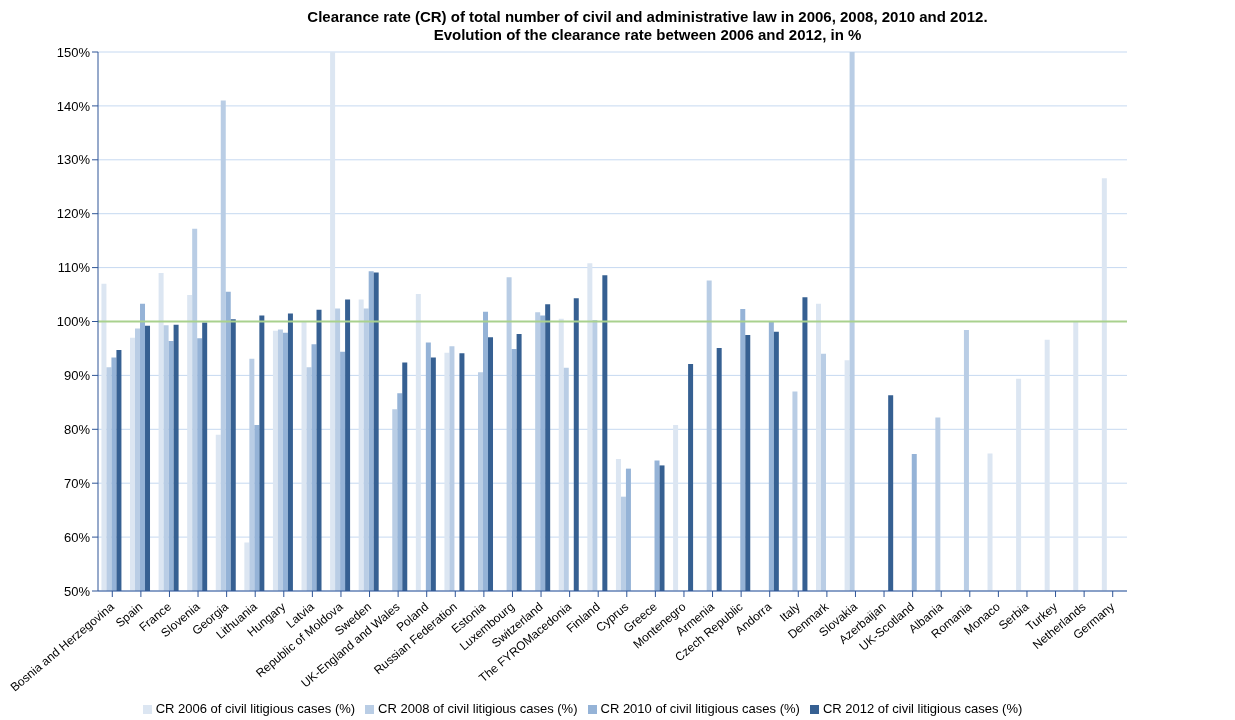  What do you see at coordinates (73, 106) in the screenshot?
I see `y-tick-label: 140%` at bounding box center [73, 106].